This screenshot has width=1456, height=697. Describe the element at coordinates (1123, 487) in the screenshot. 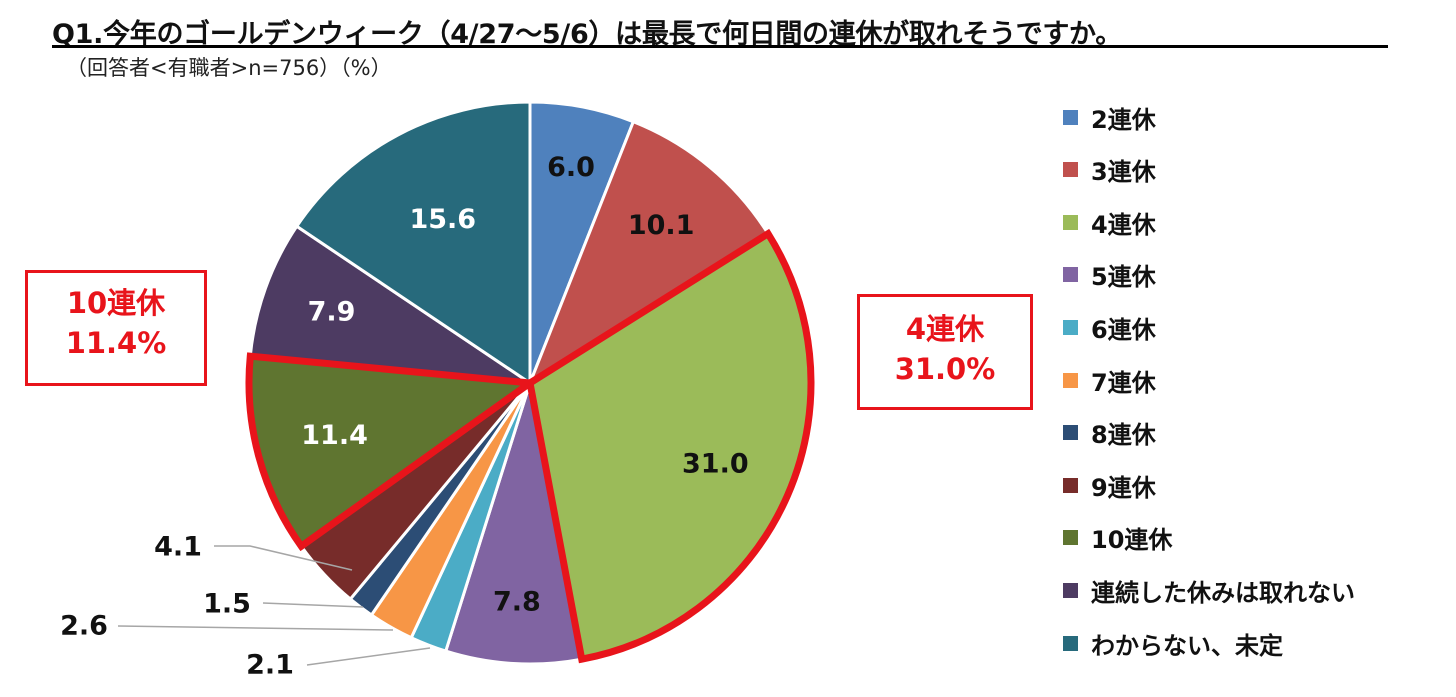

I see `legend-label-7: 9連休` at that location.